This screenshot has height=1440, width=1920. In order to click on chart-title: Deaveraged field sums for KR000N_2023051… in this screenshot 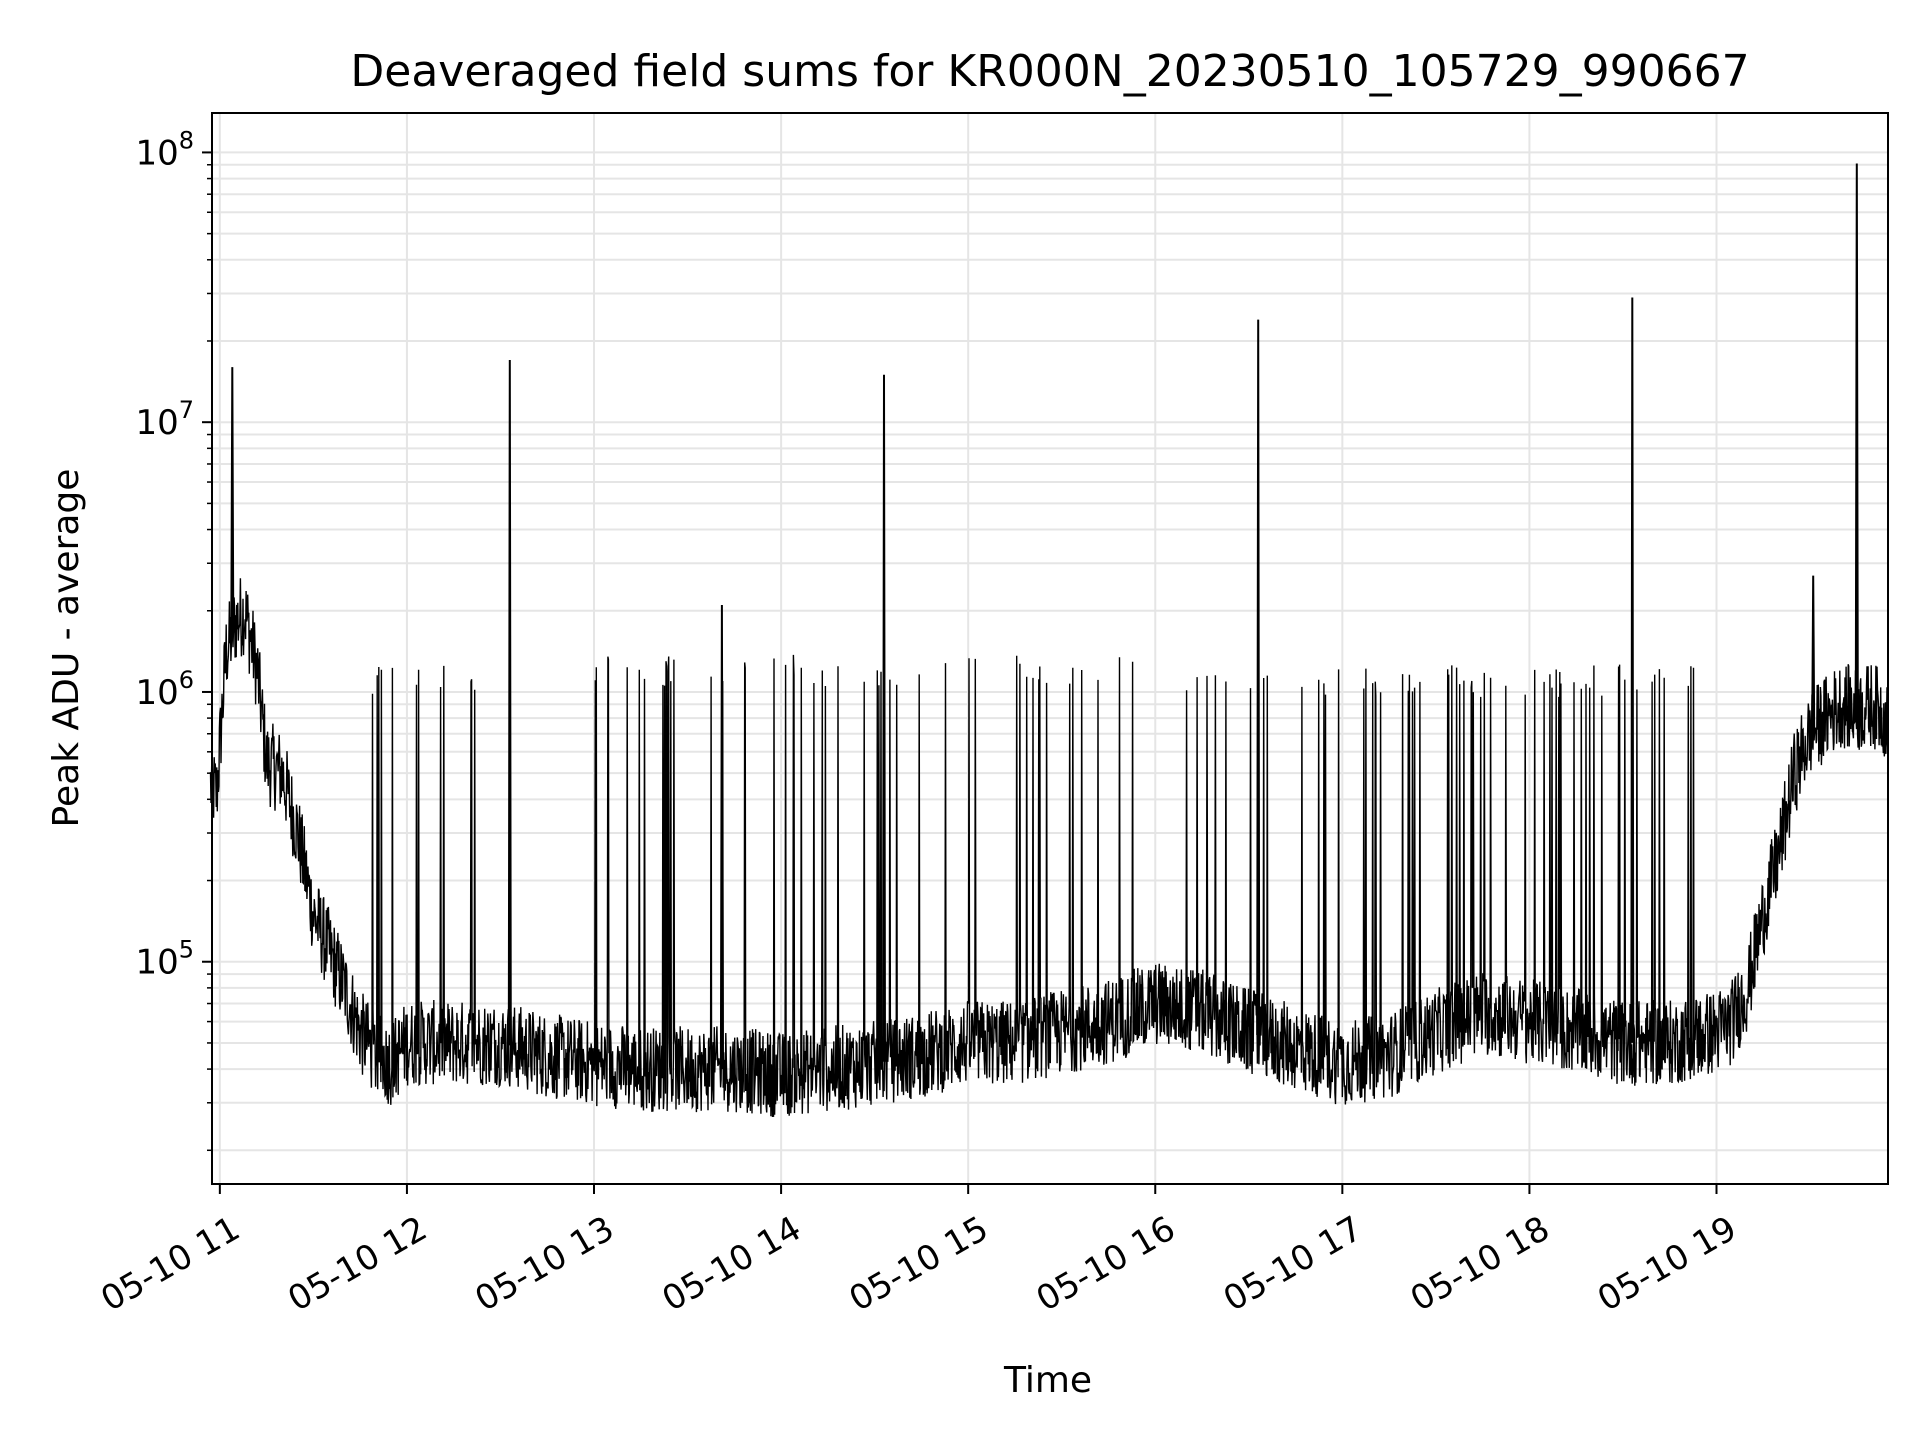, I will do `click(1049, 71)`.